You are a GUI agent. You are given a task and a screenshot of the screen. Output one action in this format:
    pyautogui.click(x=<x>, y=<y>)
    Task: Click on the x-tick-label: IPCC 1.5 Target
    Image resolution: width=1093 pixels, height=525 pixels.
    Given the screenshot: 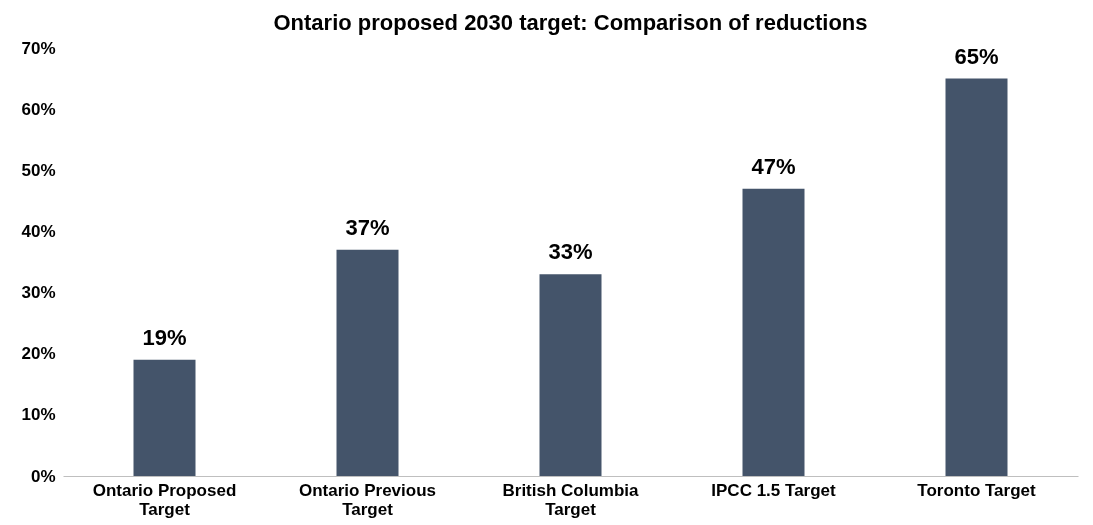 What is the action you would take?
    pyautogui.click(x=774, y=490)
    